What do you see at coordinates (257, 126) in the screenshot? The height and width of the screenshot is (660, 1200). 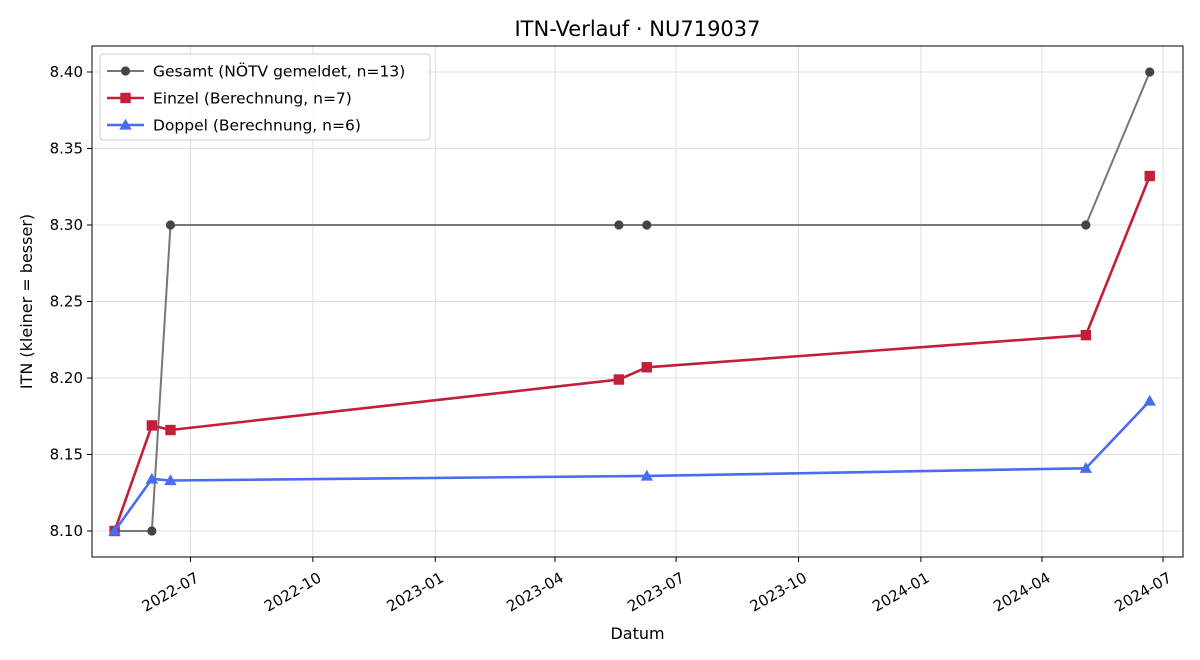 I see `legend-label: Doppel (Berechnung, n=6)` at bounding box center [257, 126].